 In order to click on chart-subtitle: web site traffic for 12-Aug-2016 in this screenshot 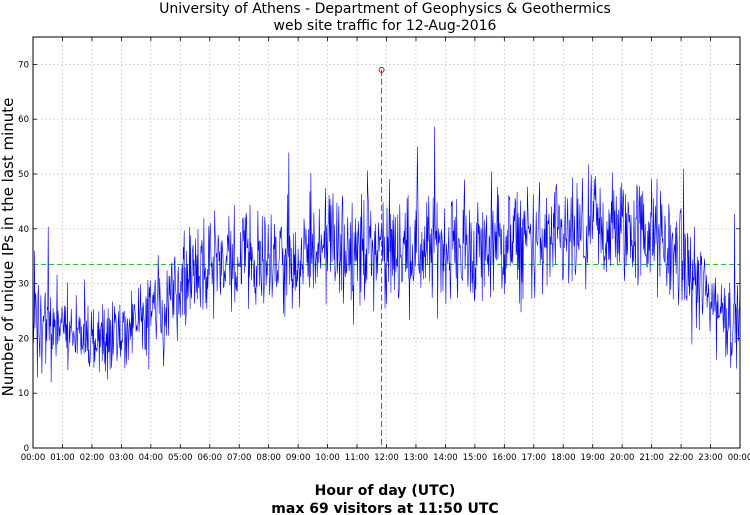, I will do `click(385, 26)`.